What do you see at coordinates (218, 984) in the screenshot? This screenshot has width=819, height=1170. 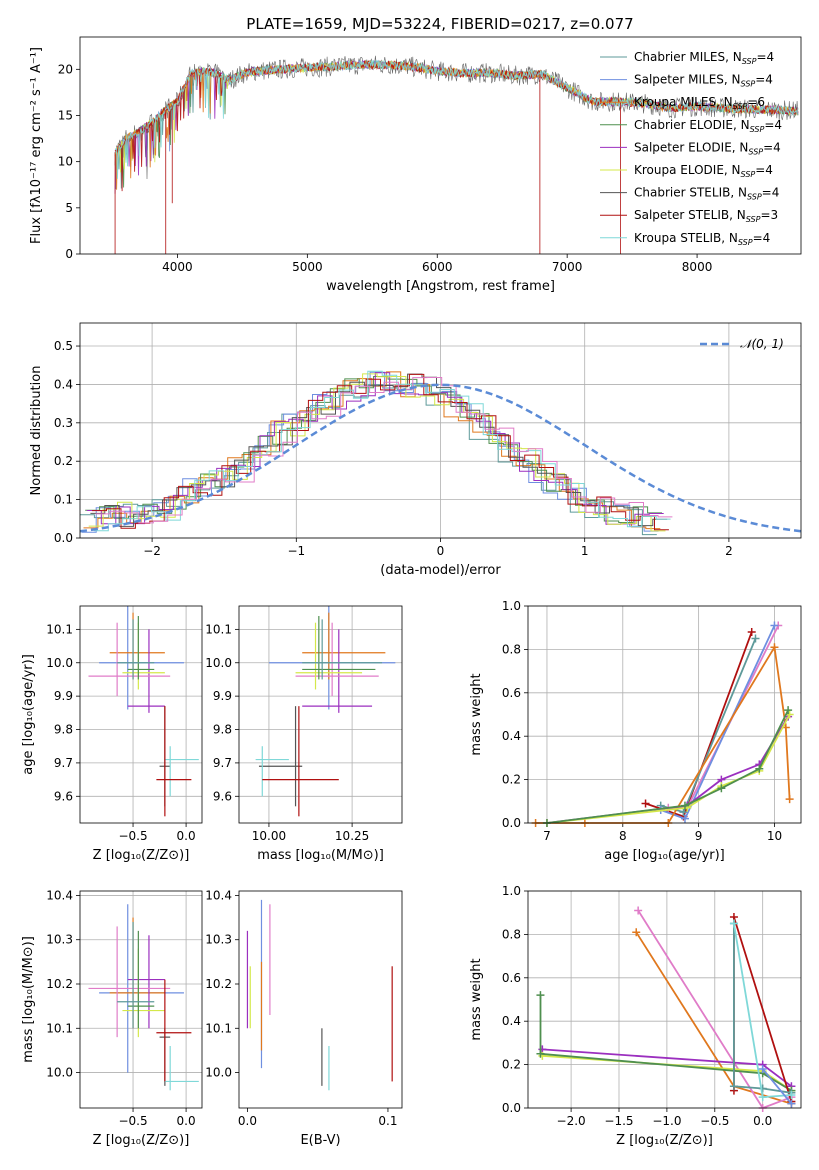 I see `y-tick-label: 10.2` at bounding box center [218, 984].